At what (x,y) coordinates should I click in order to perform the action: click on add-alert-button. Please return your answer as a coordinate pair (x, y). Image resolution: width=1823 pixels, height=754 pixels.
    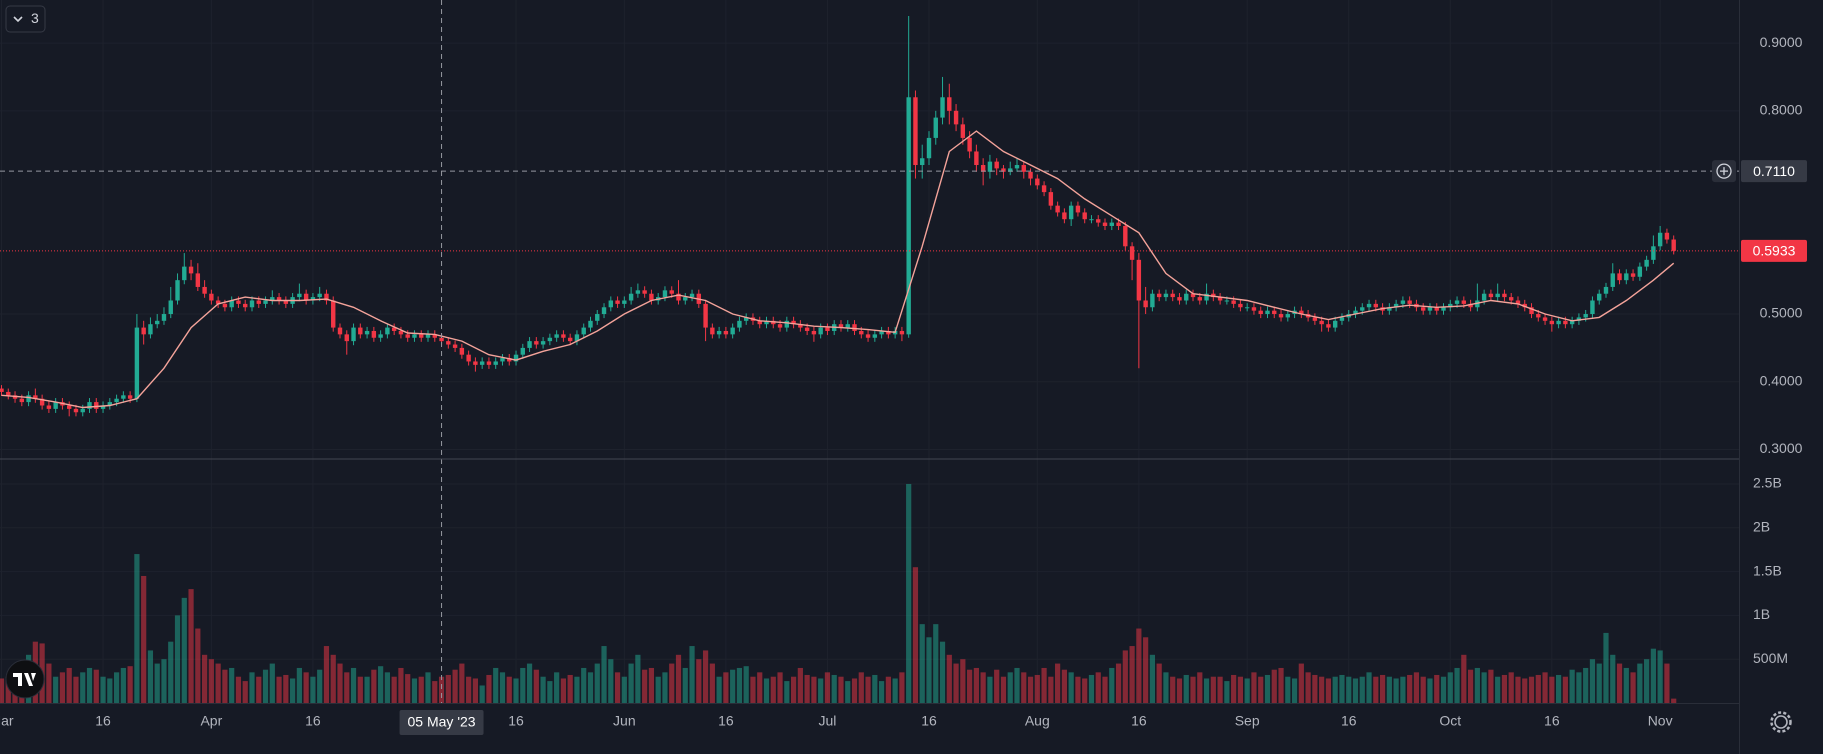
    Looking at the image, I should click on (1724, 171).